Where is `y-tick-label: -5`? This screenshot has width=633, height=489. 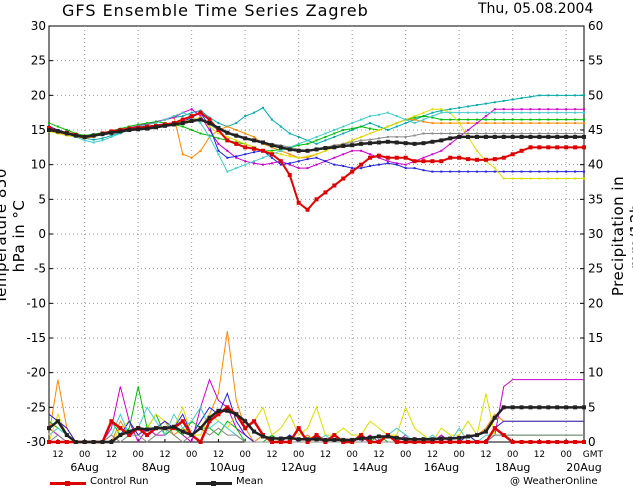
y-tick-label: -5 is located at coordinates (40, 269).